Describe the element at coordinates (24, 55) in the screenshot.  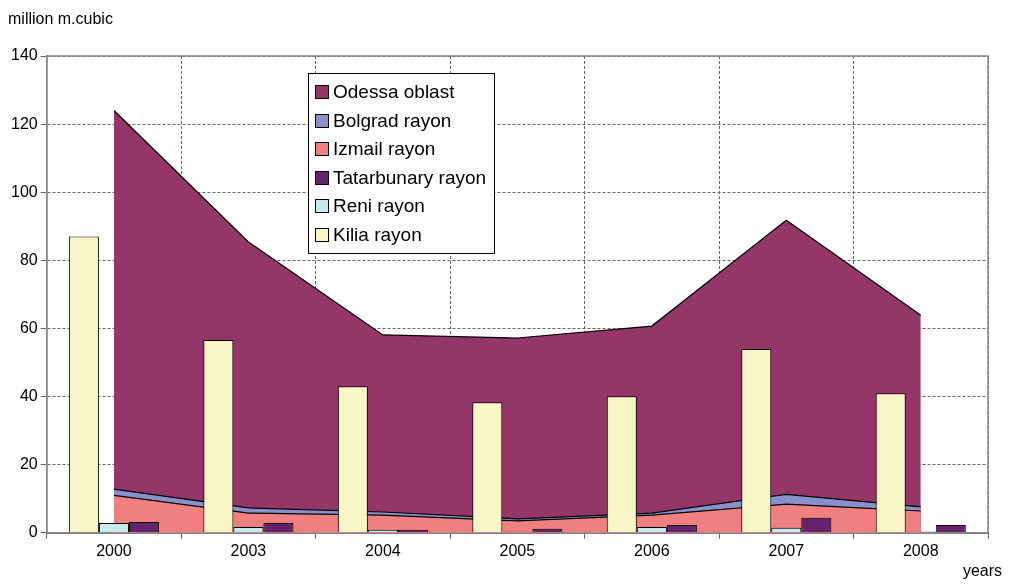
I see `y-tick-label: 140` at that location.